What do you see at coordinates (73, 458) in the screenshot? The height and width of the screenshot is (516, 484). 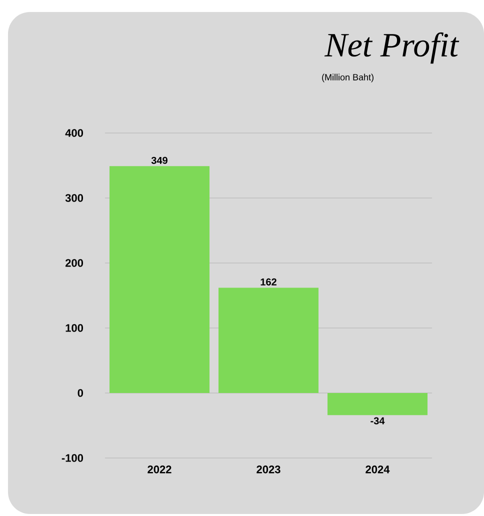 I see `y-tick-label: -100` at bounding box center [73, 458].